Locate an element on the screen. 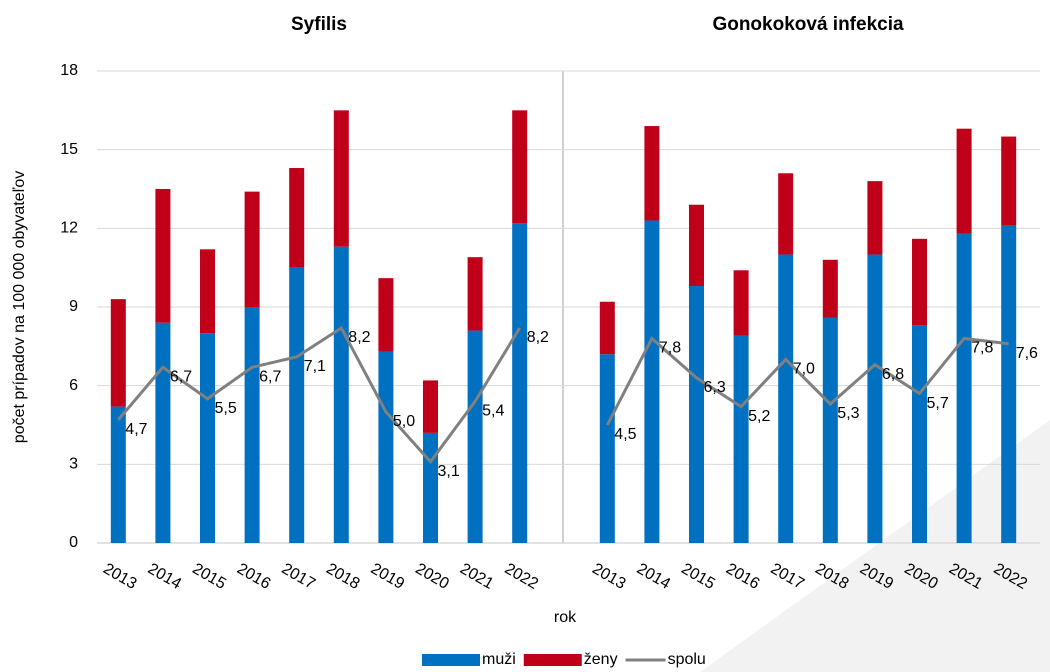 Image resolution: width=1050 pixels, height=672 pixels. x-axis-label: rok is located at coordinates (565, 617).